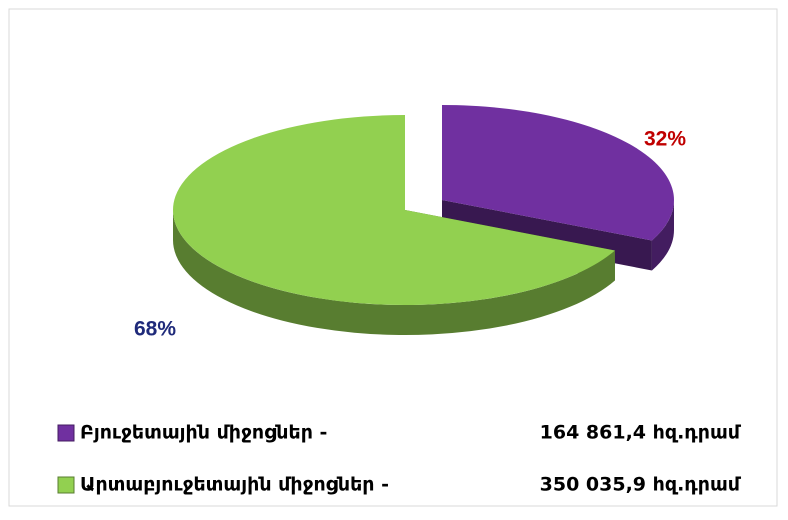 The height and width of the screenshot is (520, 788). What do you see at coordinates (558, 173) in the screenshot?
I see `pie-slice` at bounding box center [558, 173].